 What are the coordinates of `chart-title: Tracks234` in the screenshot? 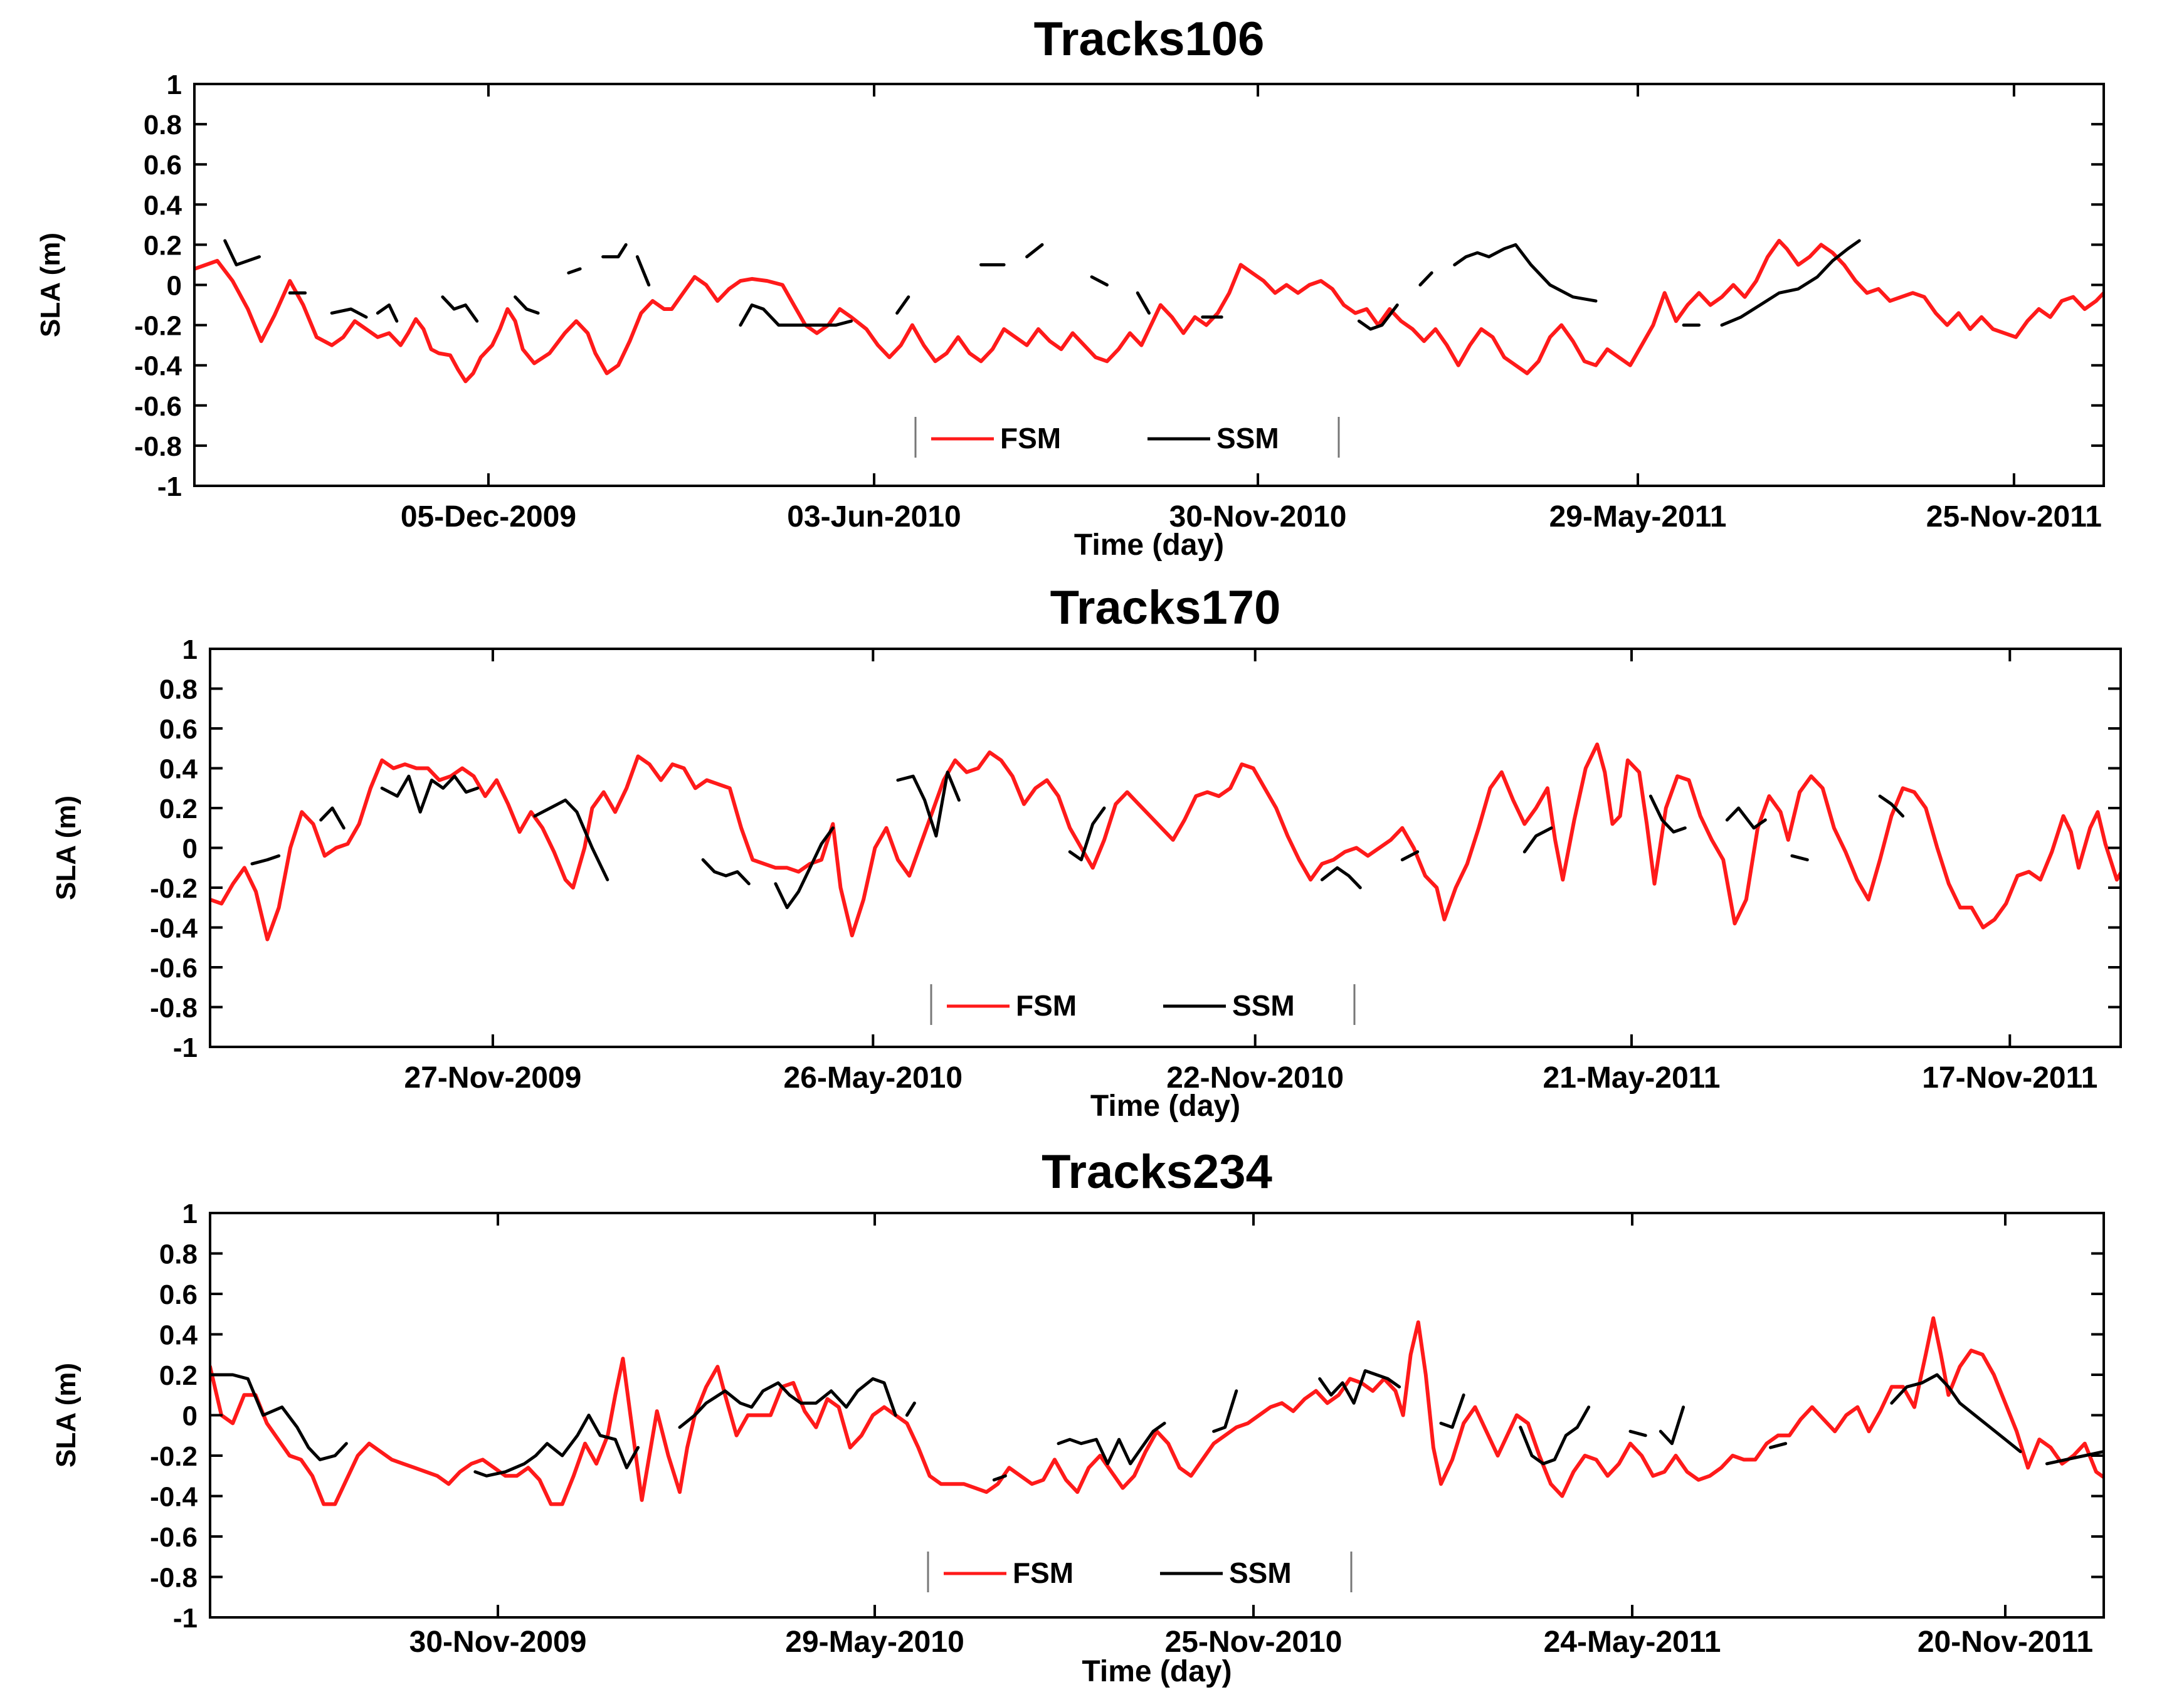 It's located at (1157, 1172).